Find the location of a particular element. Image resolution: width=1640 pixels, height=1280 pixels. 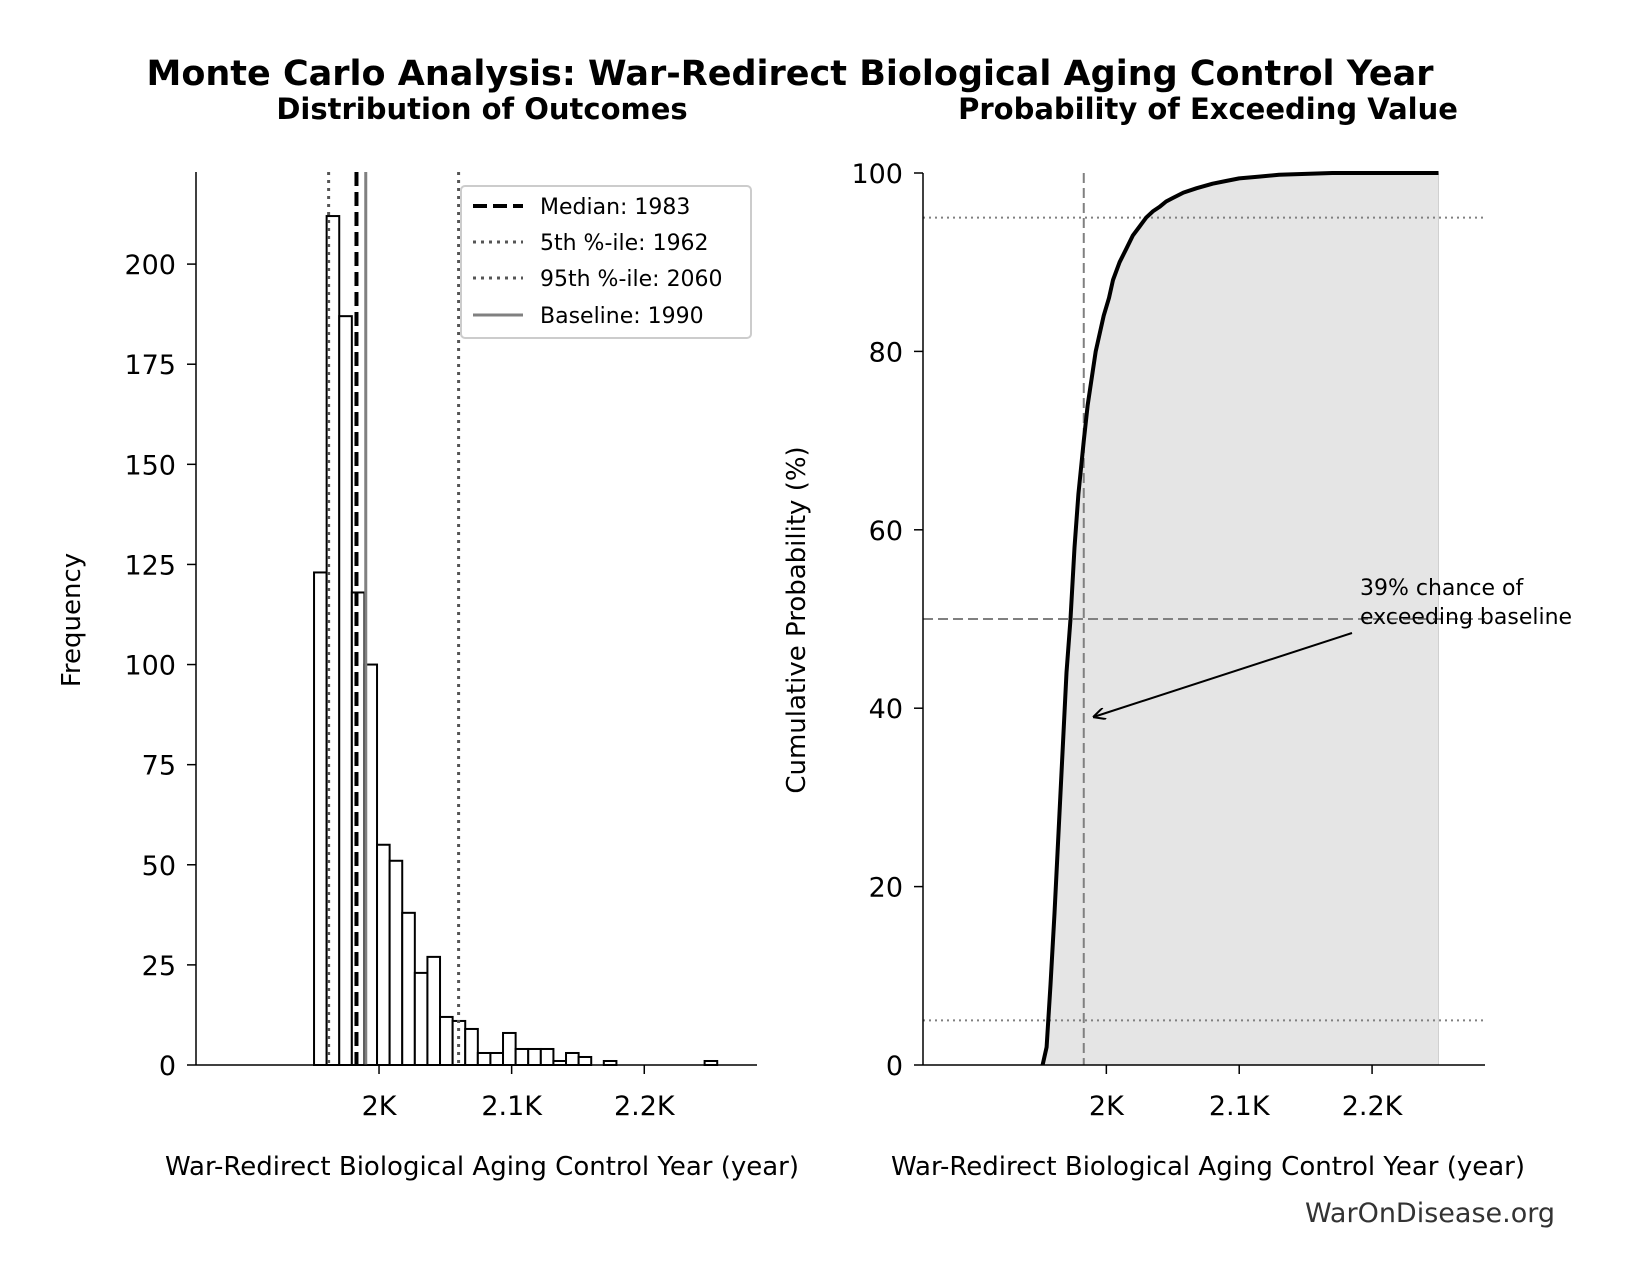

histogram-y-tick-label-0: 0 is located at coordinates (167, 1066).